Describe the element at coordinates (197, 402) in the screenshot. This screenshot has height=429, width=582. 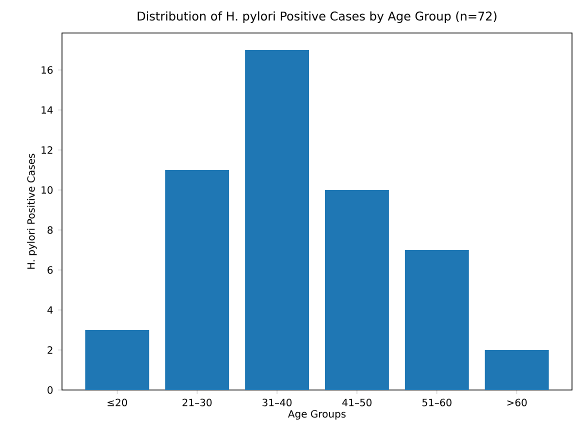
I see `x-tick-label: 21–30` at that location.